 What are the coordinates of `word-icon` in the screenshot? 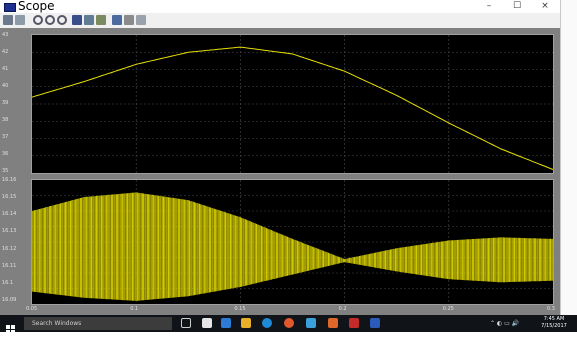 It's located at (375, 323).